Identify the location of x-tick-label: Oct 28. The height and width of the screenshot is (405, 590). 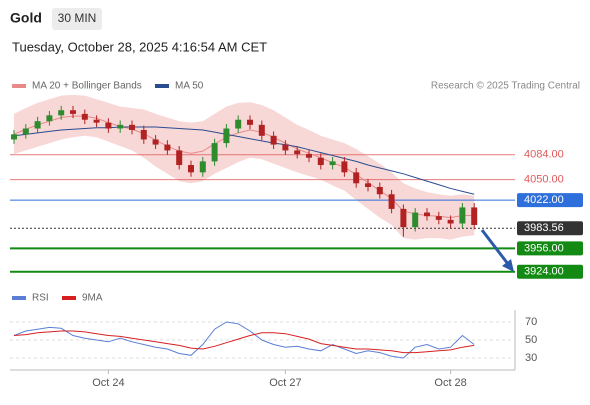
(450, 383).